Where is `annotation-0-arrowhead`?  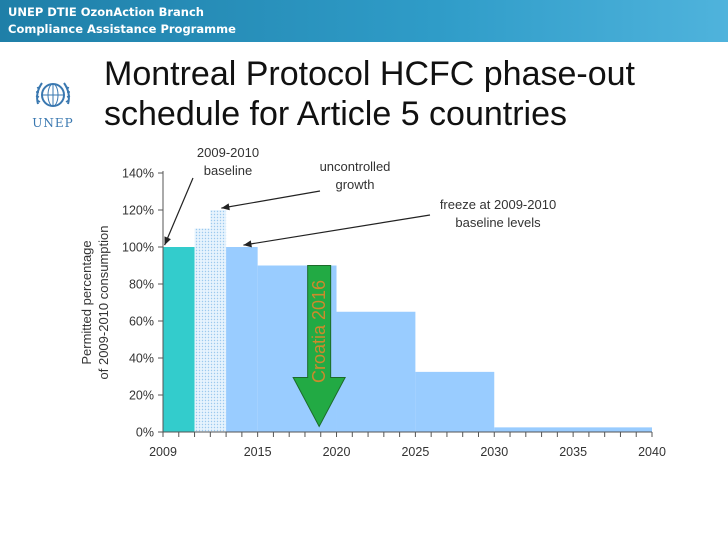
annotation-0-arrowhead is located at coordinates (167, 241).